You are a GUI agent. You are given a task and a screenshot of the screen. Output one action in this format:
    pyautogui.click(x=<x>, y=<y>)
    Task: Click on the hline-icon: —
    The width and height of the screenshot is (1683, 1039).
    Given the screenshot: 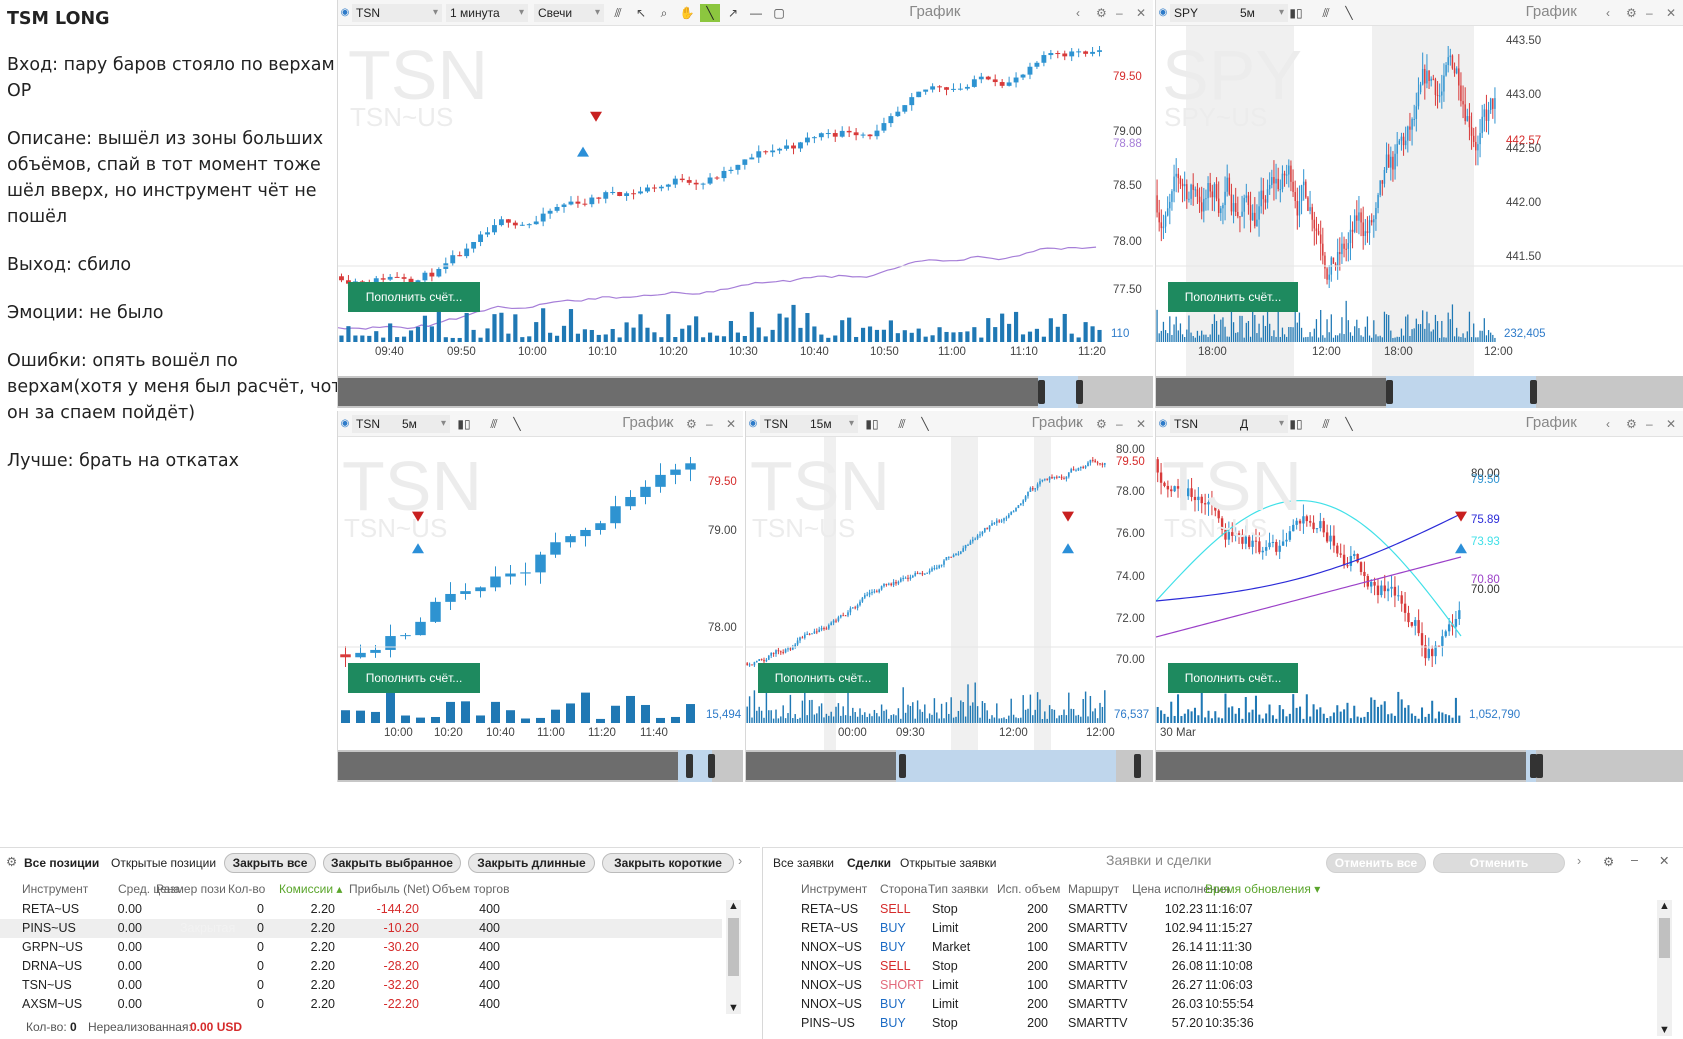 What is the action you would take?
    pyautogui.click(x=756, y=13)
    